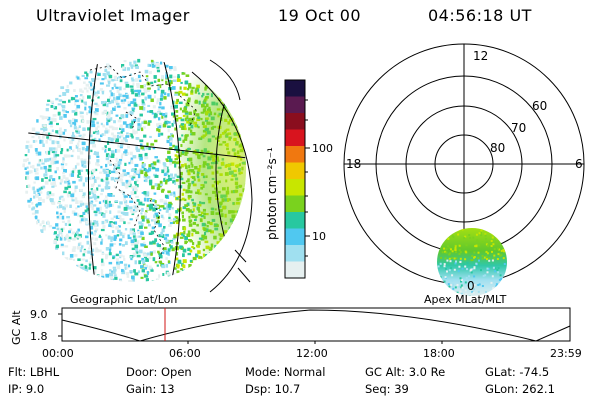 The width and height of the screenshot is (600, 400). Describe the element at coordinates (497, 148) in the screenshot. I see `mlat-label-80: 80` at that location.